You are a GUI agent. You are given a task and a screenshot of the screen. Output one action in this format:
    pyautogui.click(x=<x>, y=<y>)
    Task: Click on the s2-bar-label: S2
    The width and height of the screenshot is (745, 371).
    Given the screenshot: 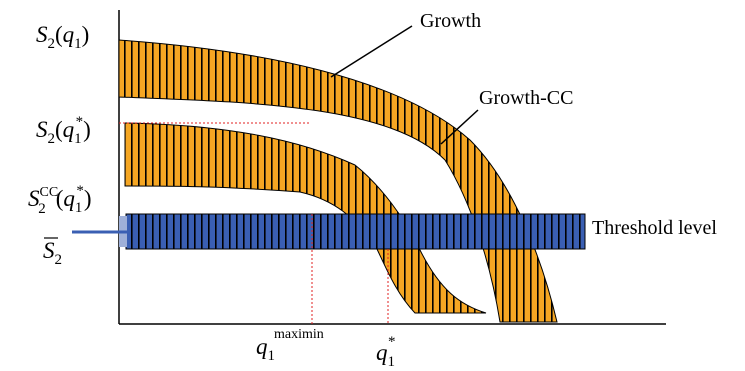 What is the action you would take?
    pyautogui.click(x=52, y=252)
    